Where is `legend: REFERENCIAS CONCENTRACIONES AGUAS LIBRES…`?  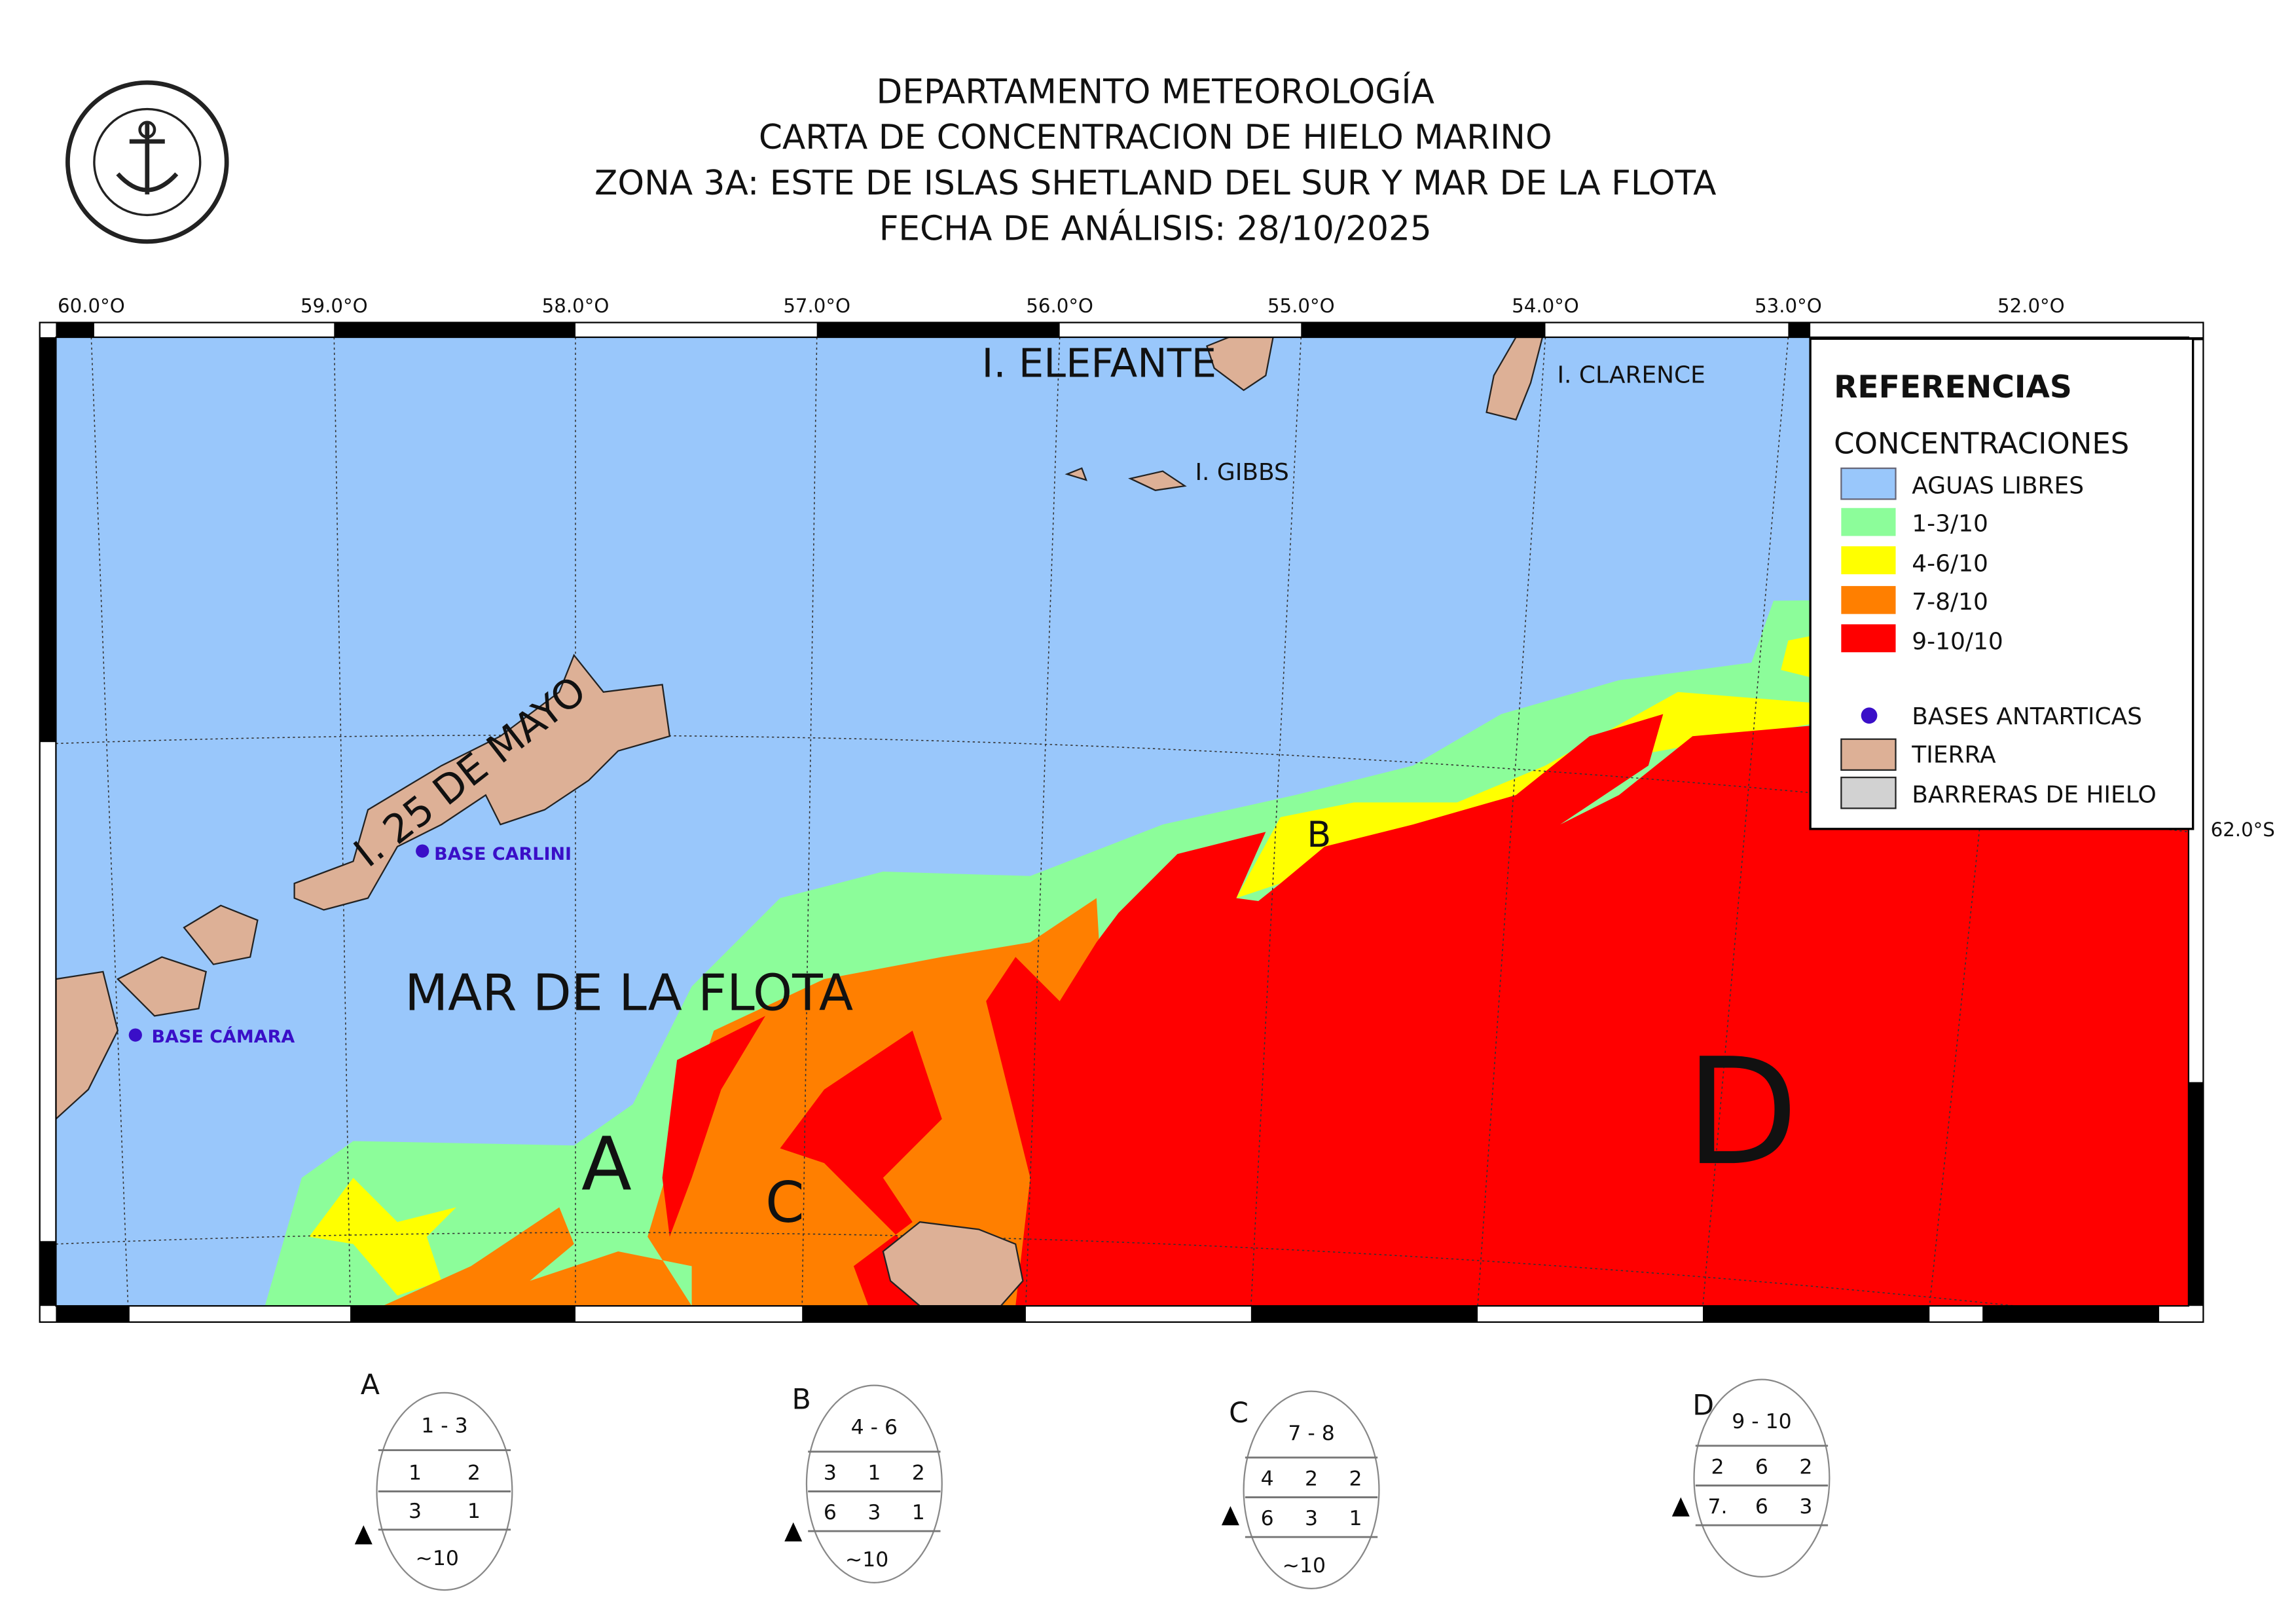 legend: REFERENCIAS CONCENTRACIONES AGUAS LIBRES… is located at coordinates (2002, 583).